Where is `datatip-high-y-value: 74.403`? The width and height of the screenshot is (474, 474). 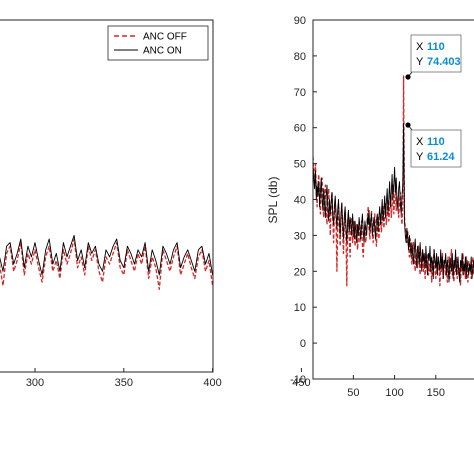
datatip-high-y-value: 74.403 is located at coordinates (444, 62).